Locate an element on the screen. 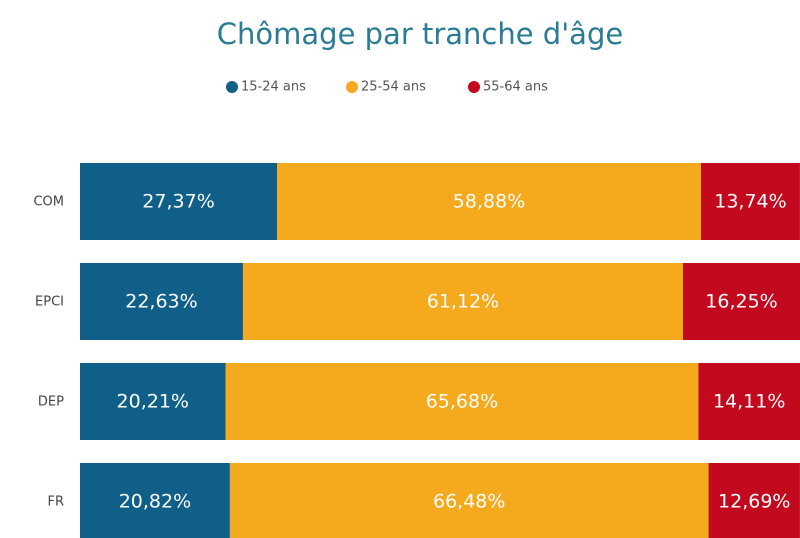 The image size is (800, 538). value-label: 58,88% is located at coordinates (489, 202).